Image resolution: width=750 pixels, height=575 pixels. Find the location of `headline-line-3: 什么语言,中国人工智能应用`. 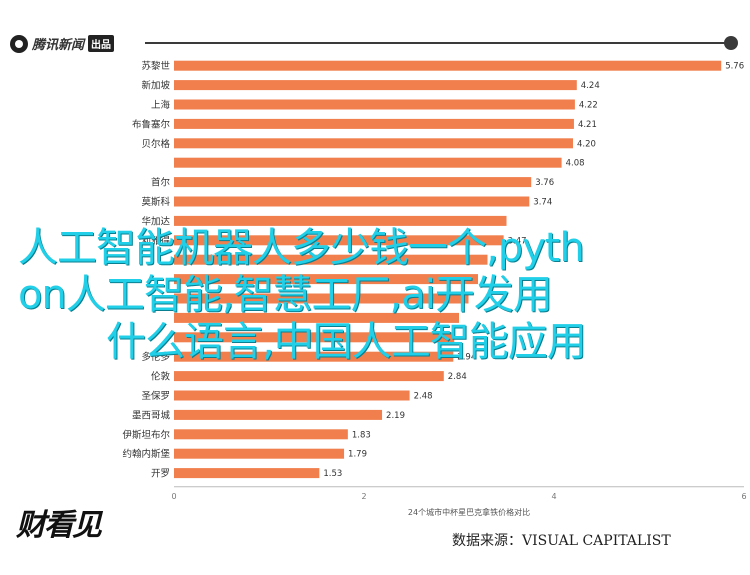

headline-line-3: 什么语言,中国人工智能应用 is located at coordinates (346, 342).